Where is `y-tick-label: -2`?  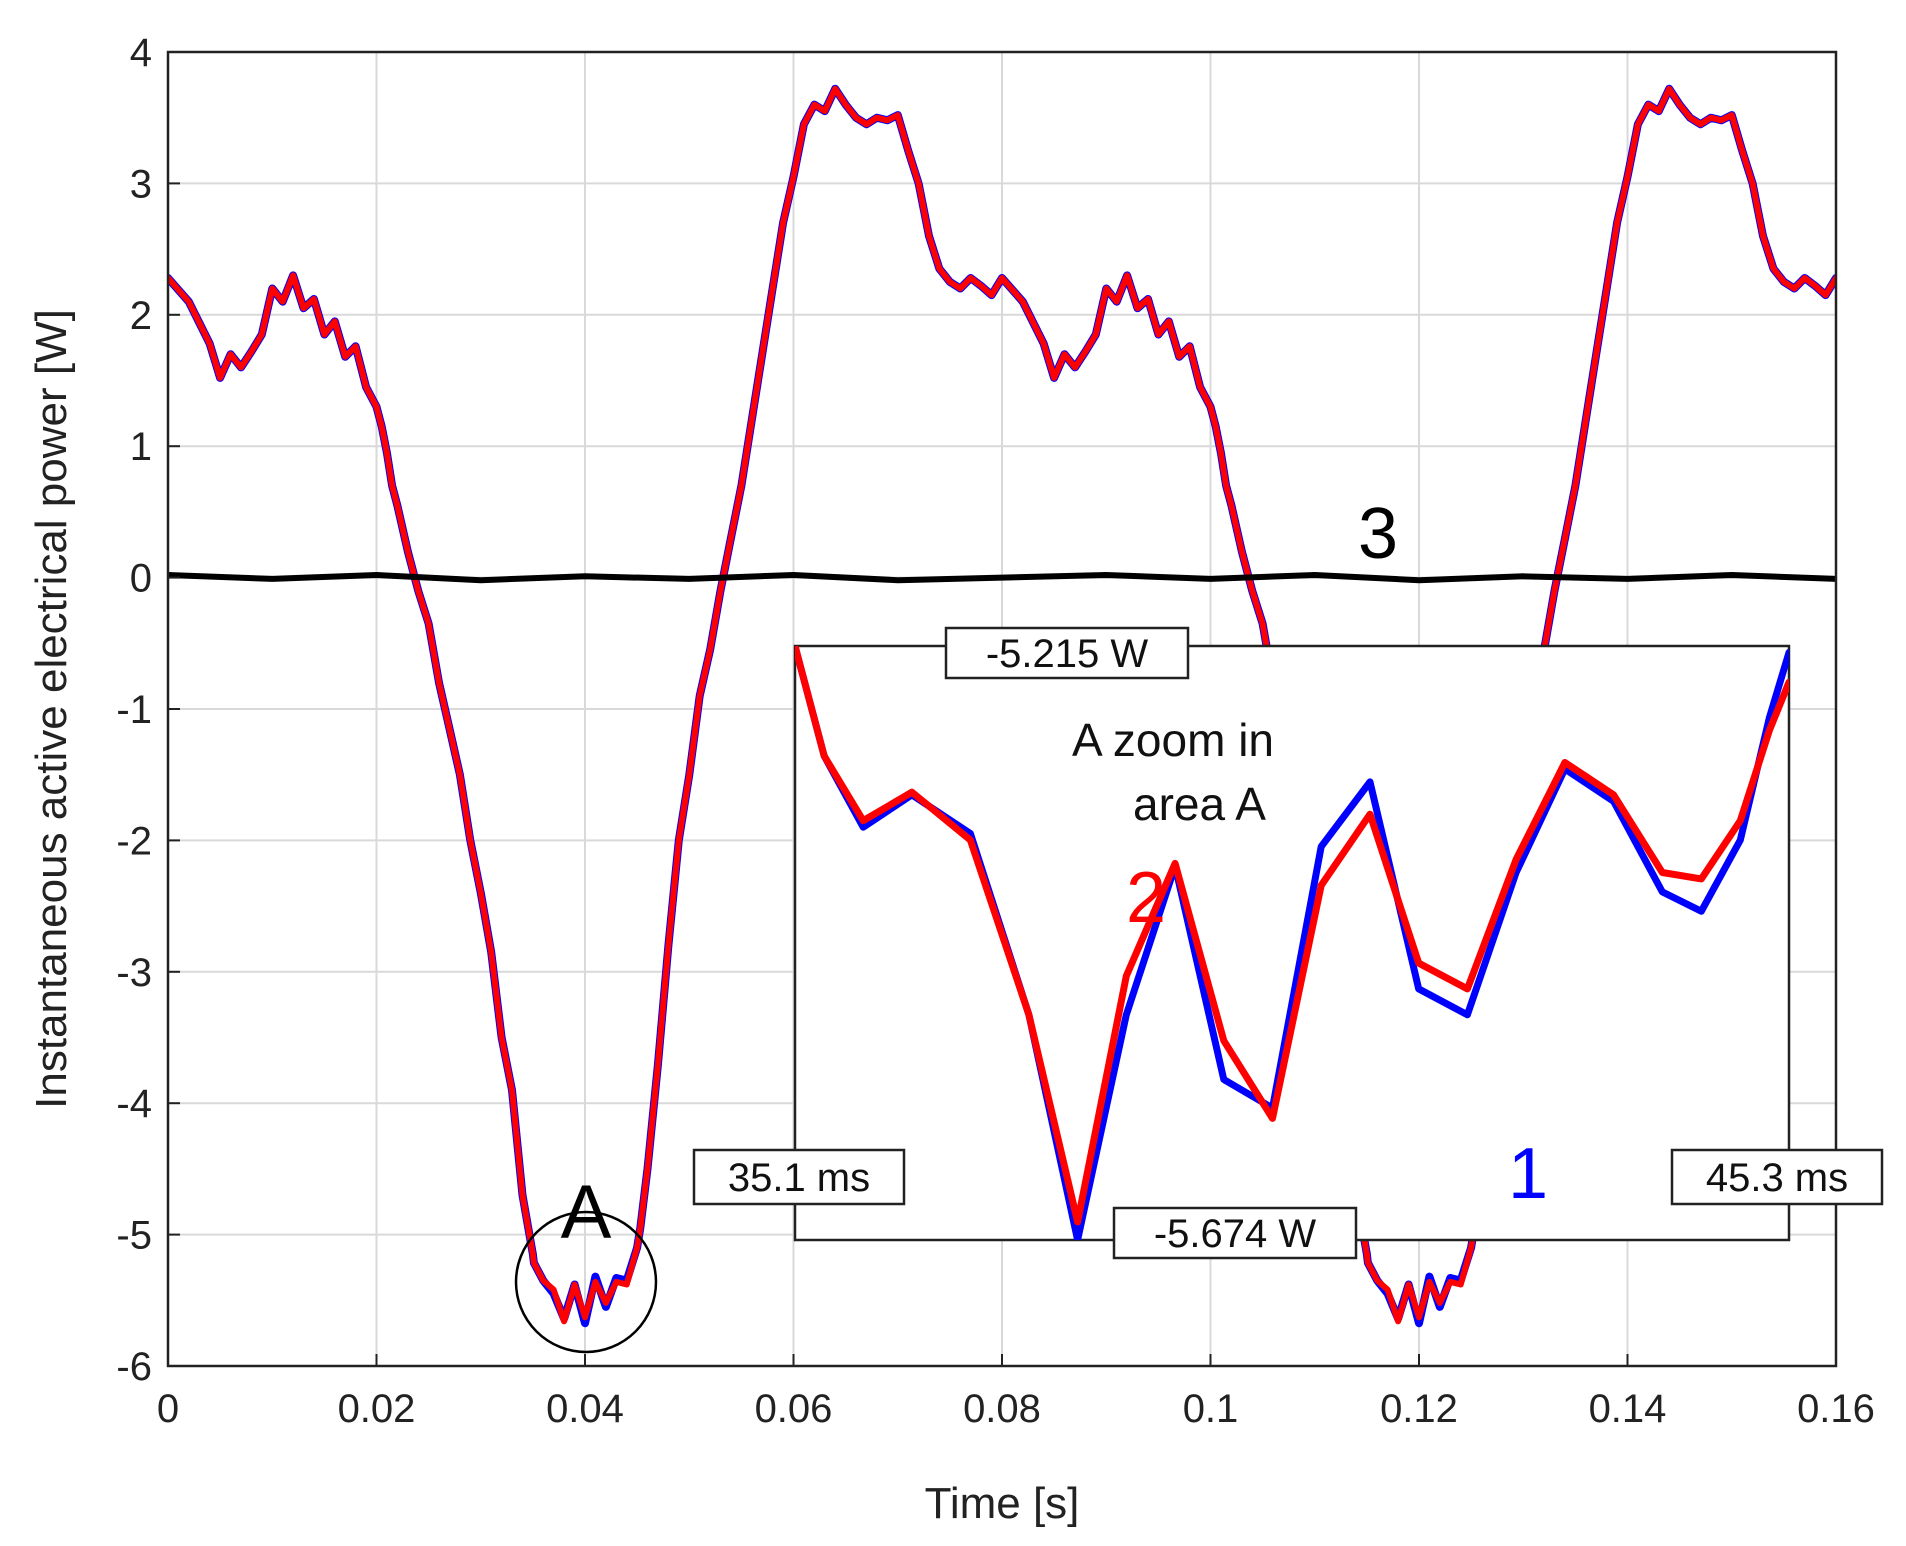 y-tick-label: -2 is located at coordinates (134, 841).